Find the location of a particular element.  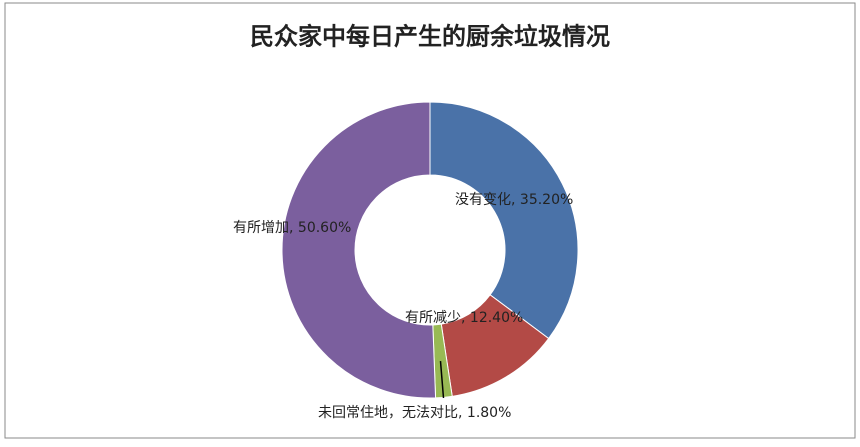

label-category: 未回常住地，无法对比 is located at coordinates (388, 413).